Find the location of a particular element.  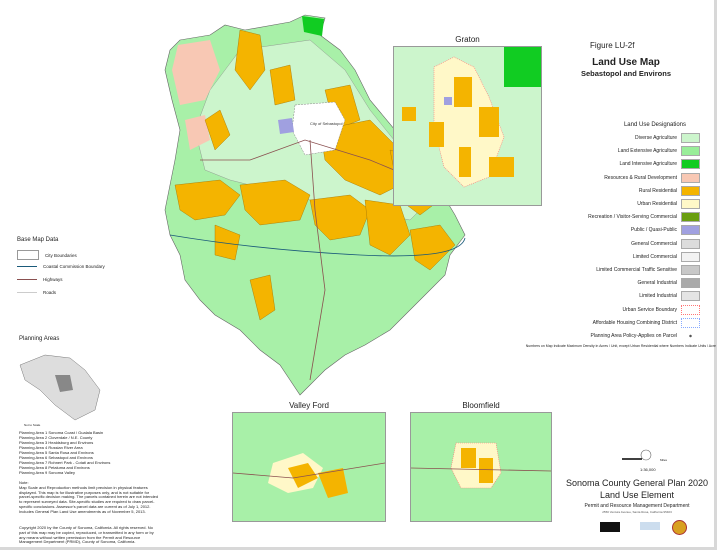

element-title: Land Use Element is located at coordinates (637, 495).